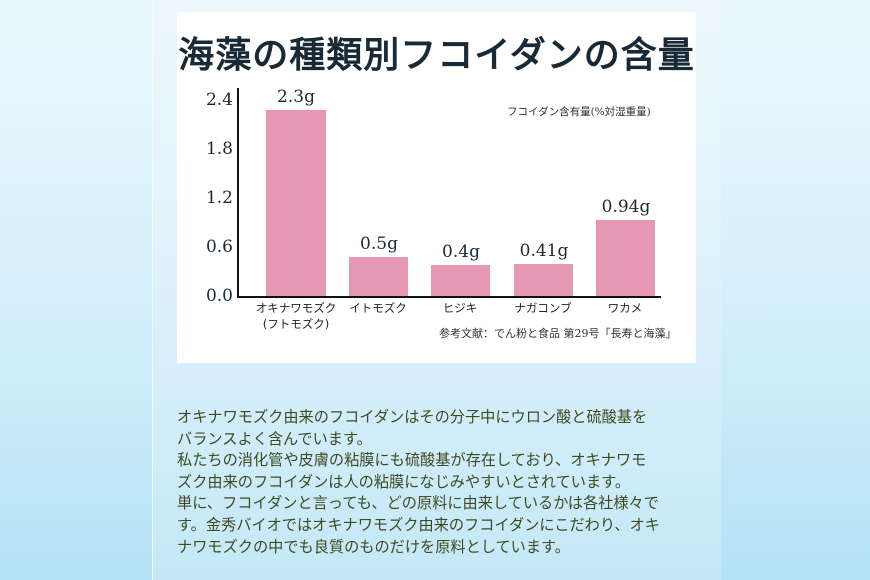 The image size is (870, 580). Describe the element at coordinates (461, 252) in the screenshot. I see `bar-value-label: 0.4g` at that location.